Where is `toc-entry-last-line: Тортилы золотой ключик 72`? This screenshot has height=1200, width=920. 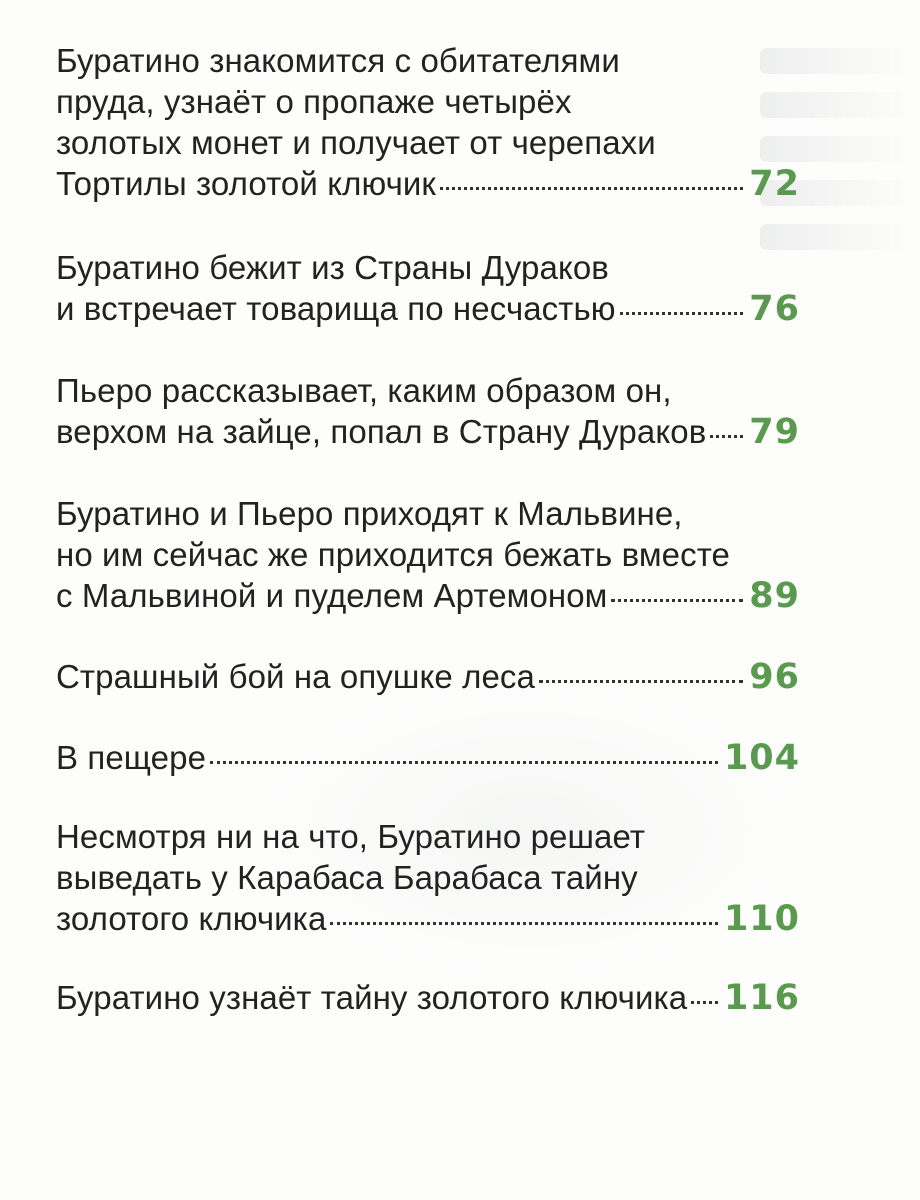
toc-entry-last-line: Тортилы золотой ключик 72 is located at coordinates (428, 183).